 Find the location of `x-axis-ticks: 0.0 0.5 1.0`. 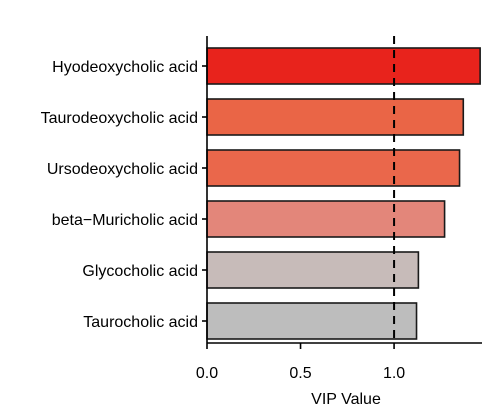

x-axis-ticks: 0.0 0.5 1.0 is located at coordinates (300, 362).